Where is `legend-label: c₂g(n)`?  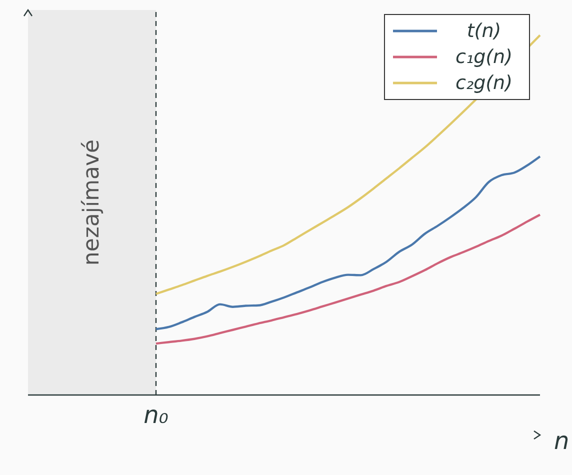
legend-label: c₂g(n) is located at coordinates (484, 83).